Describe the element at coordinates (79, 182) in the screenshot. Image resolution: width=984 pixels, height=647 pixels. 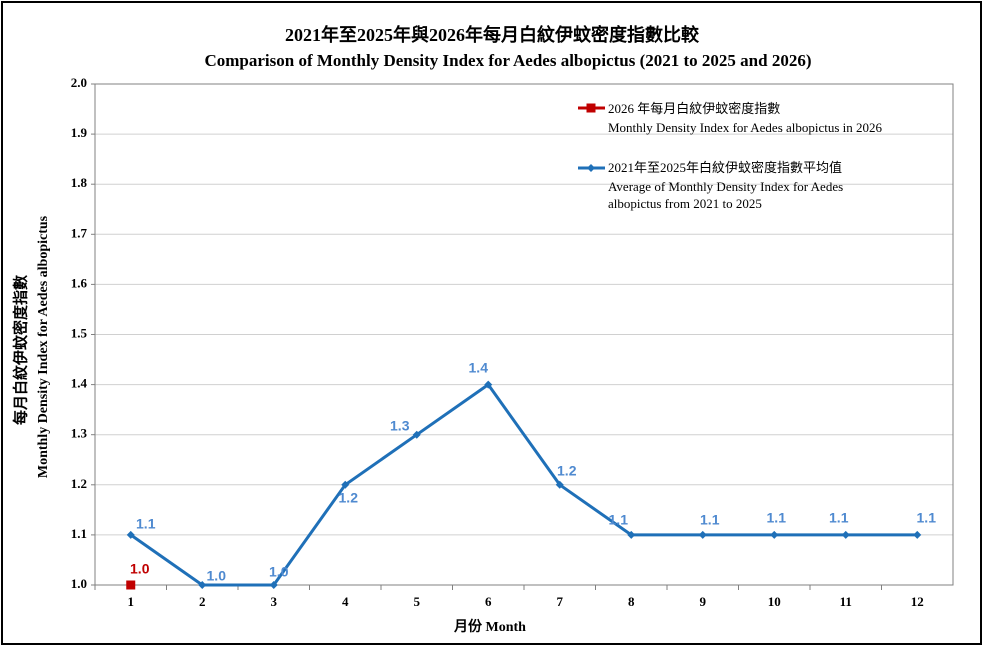
I see `y-tick-label: 1.8` at that location.